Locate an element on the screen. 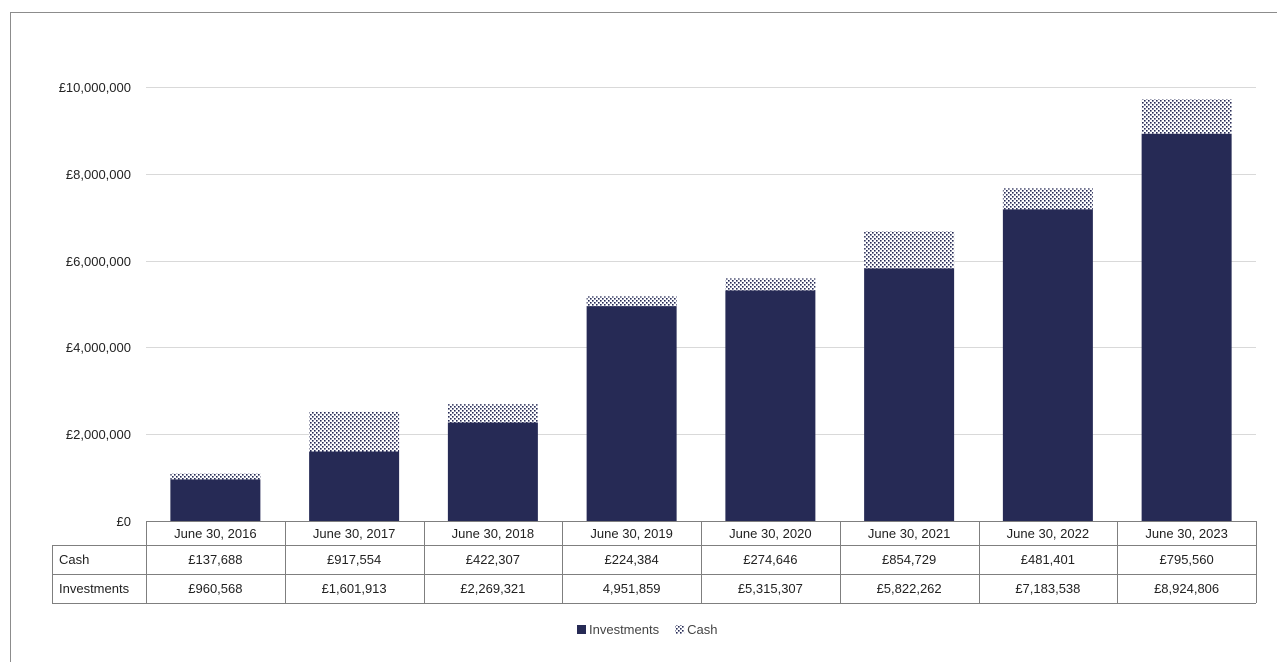  x-tick-label: June 30, 2017 is located at coordinates (354, 533).